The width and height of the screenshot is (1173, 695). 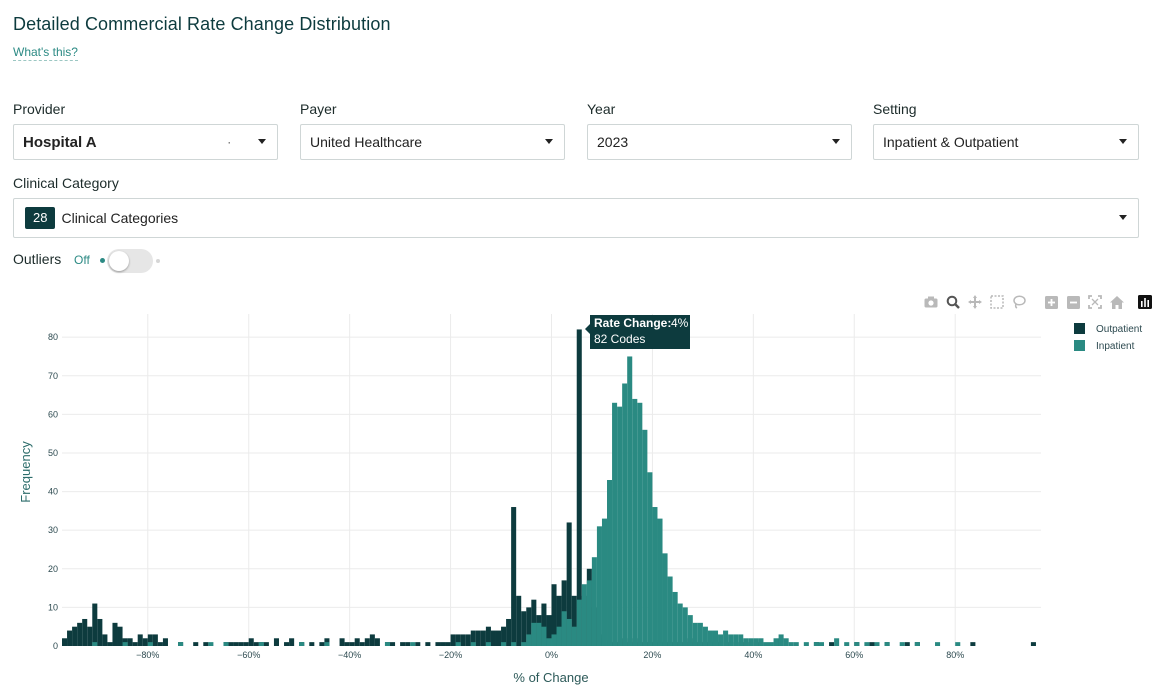 What do you see at coordinates (931, 302) in the screenshot?
I see `camera-icon` at bounding box center [931, 302].